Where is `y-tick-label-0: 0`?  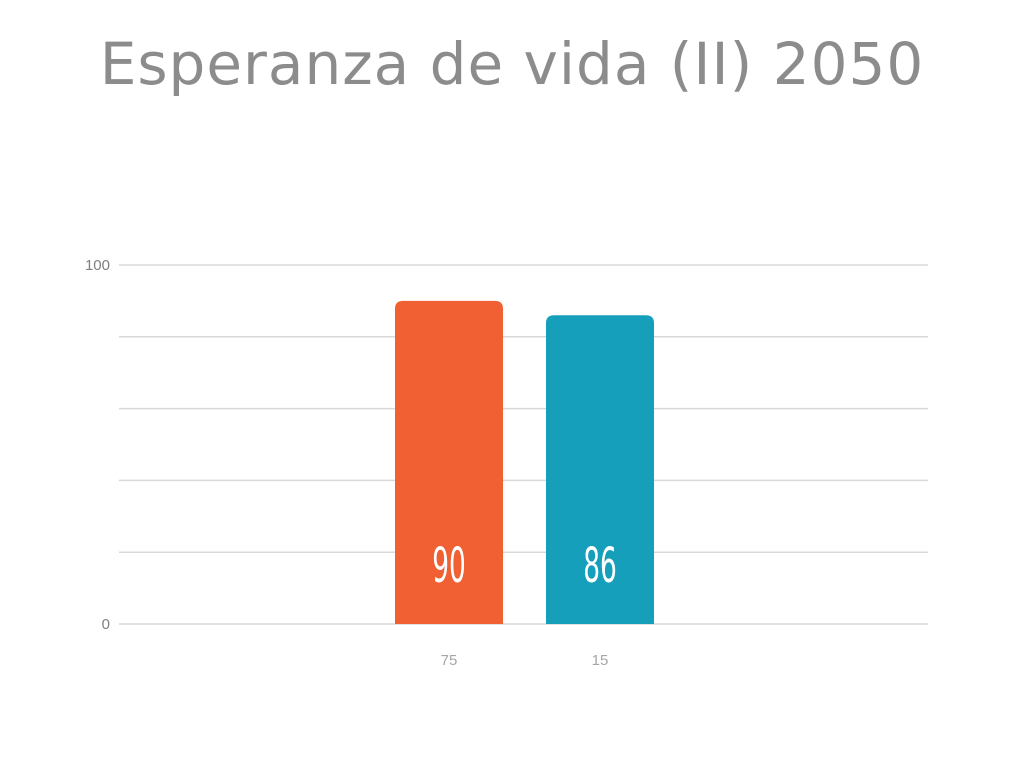 y-tick-label-0: 0 is located at coordinates (106, 624).